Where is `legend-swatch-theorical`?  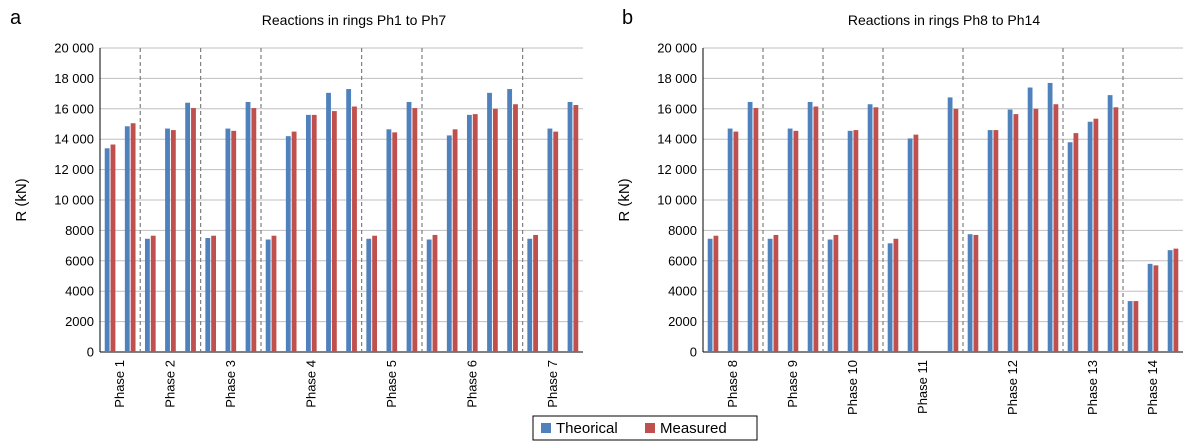
legend-swatch-theorical is located at coordinates (546, 428).